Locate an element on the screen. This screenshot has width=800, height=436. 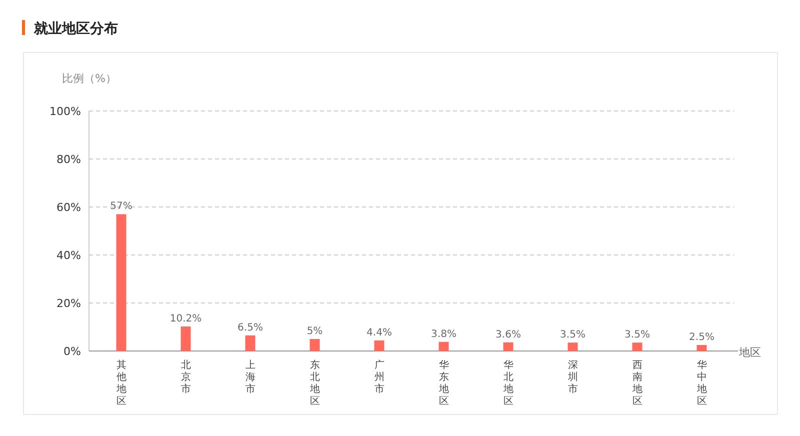
x-tick-label: 华中地区 is located at coordinates (701, 383).